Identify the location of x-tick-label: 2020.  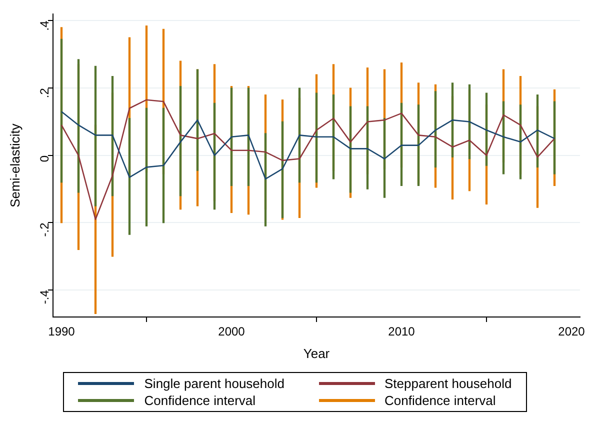
(572, 331).